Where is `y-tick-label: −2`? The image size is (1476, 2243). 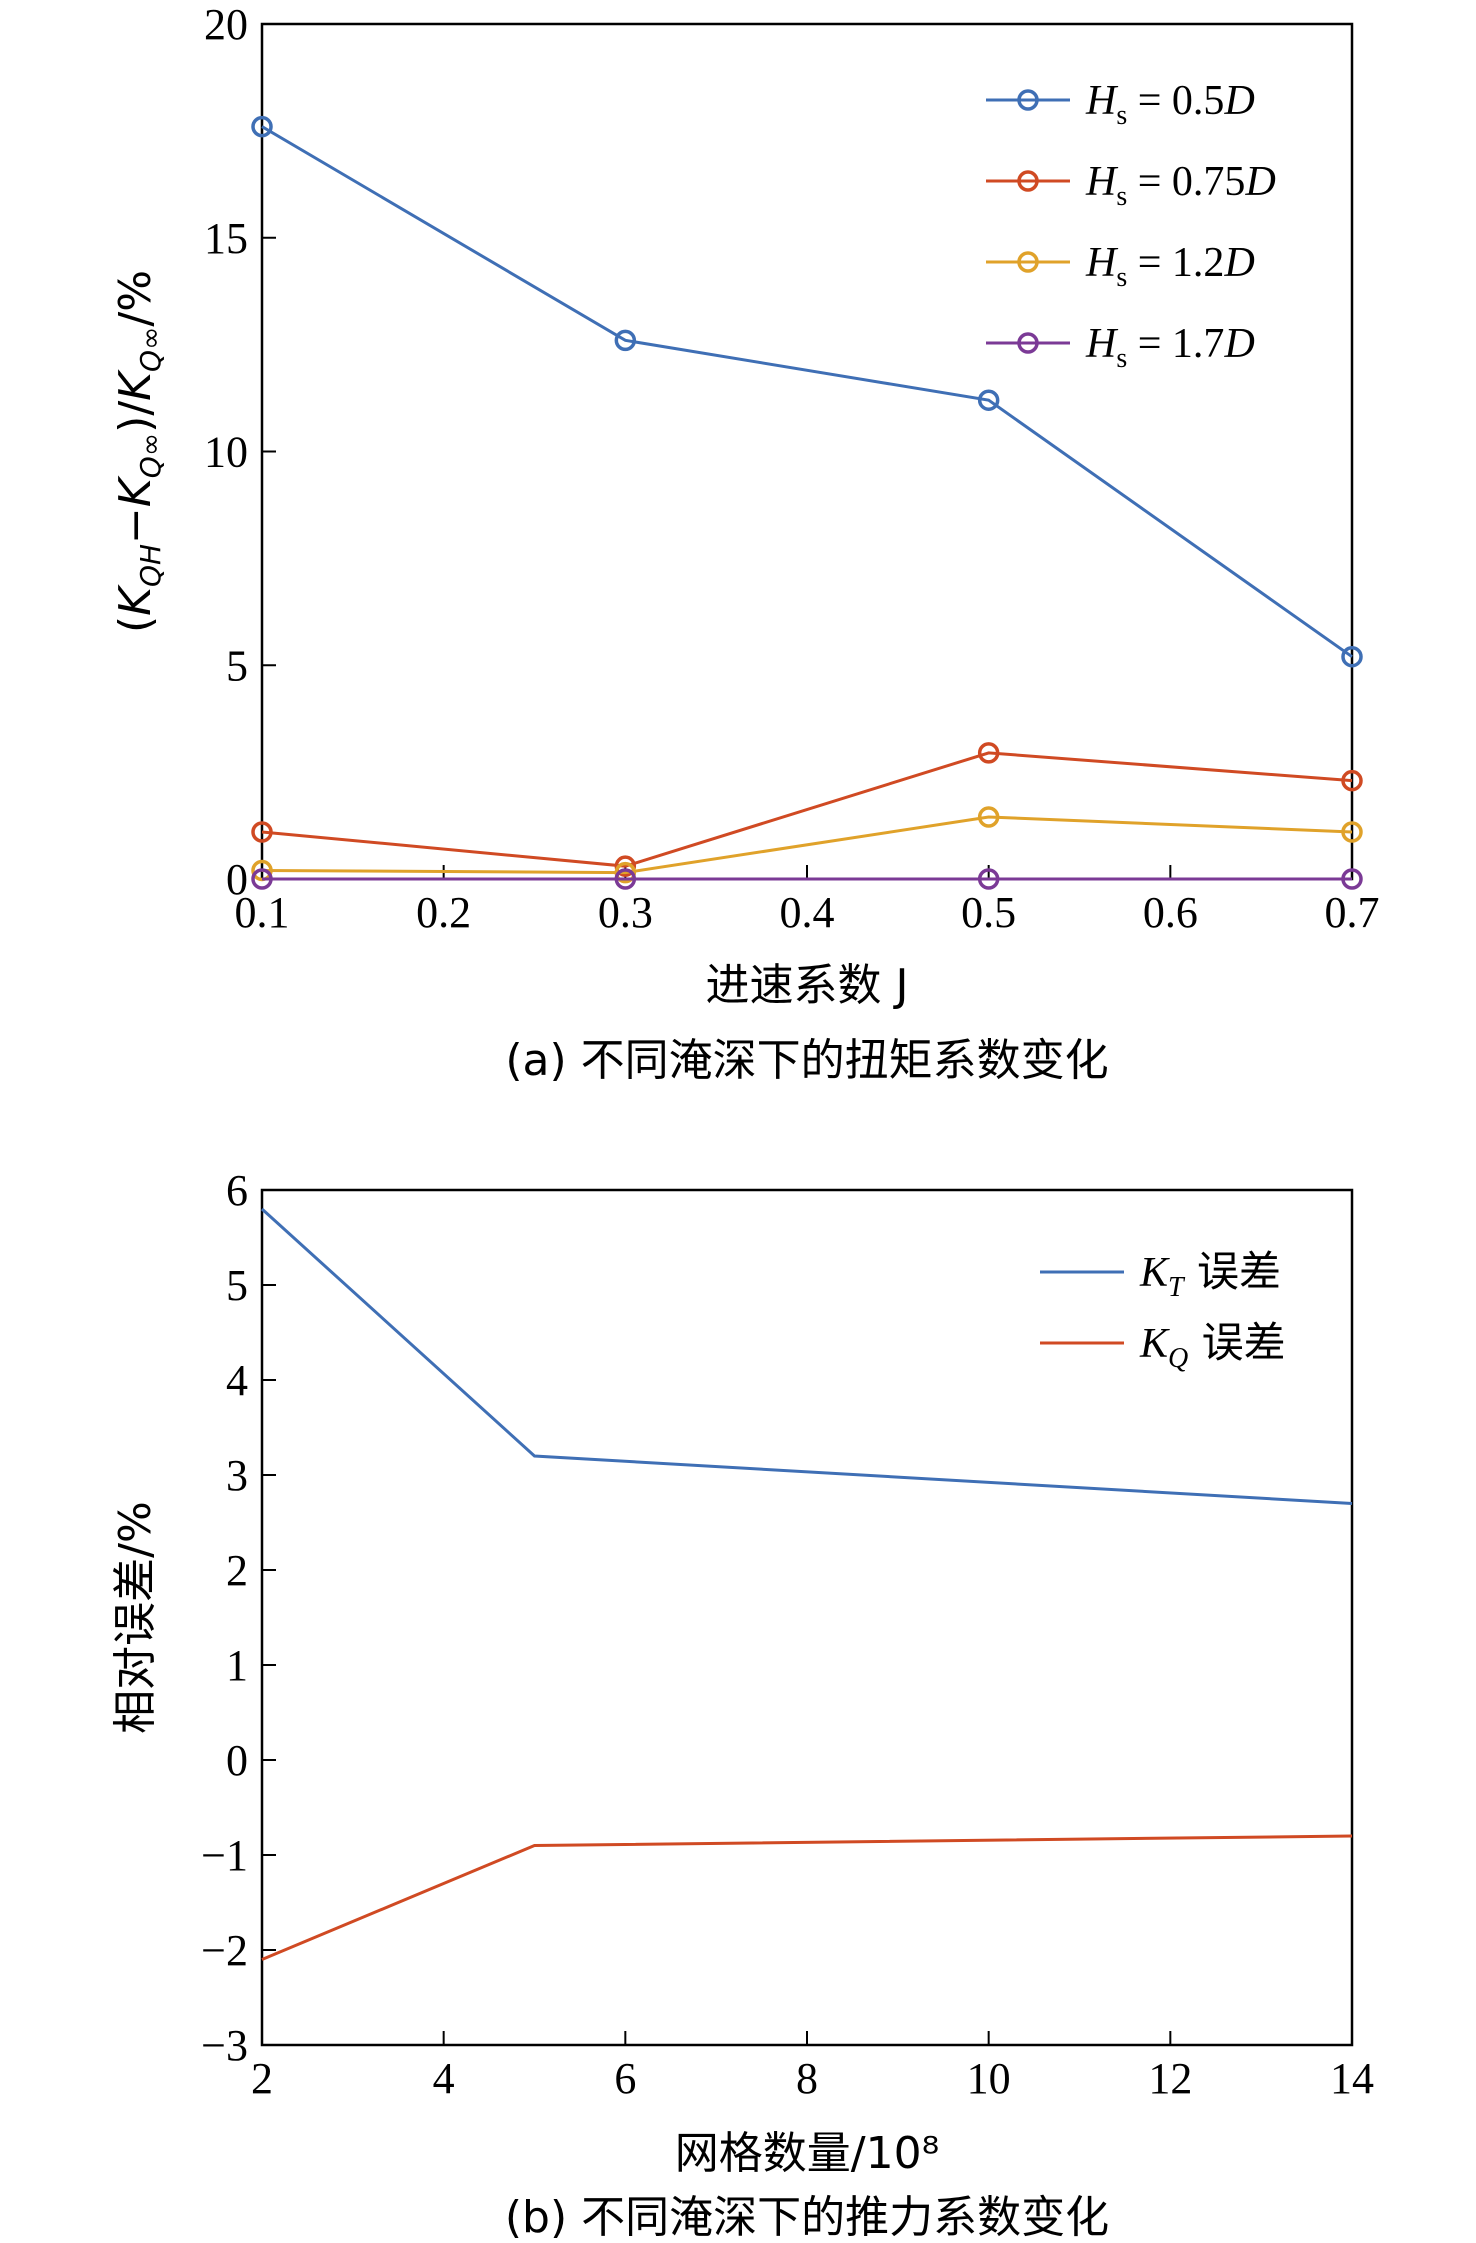
y-tick-label: −2 is located at coordinates (224, 1950).